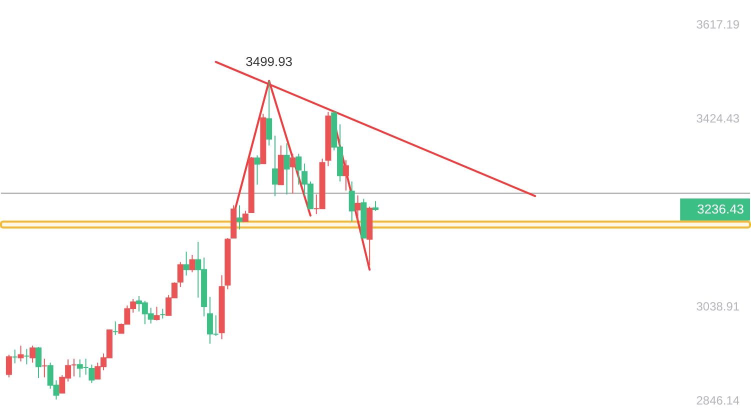 This screenshot has width=751, height=408. Describe the element at coordinates (718, 118) in the screenshot. I see `y-tick-label: 3424.43` at that location.